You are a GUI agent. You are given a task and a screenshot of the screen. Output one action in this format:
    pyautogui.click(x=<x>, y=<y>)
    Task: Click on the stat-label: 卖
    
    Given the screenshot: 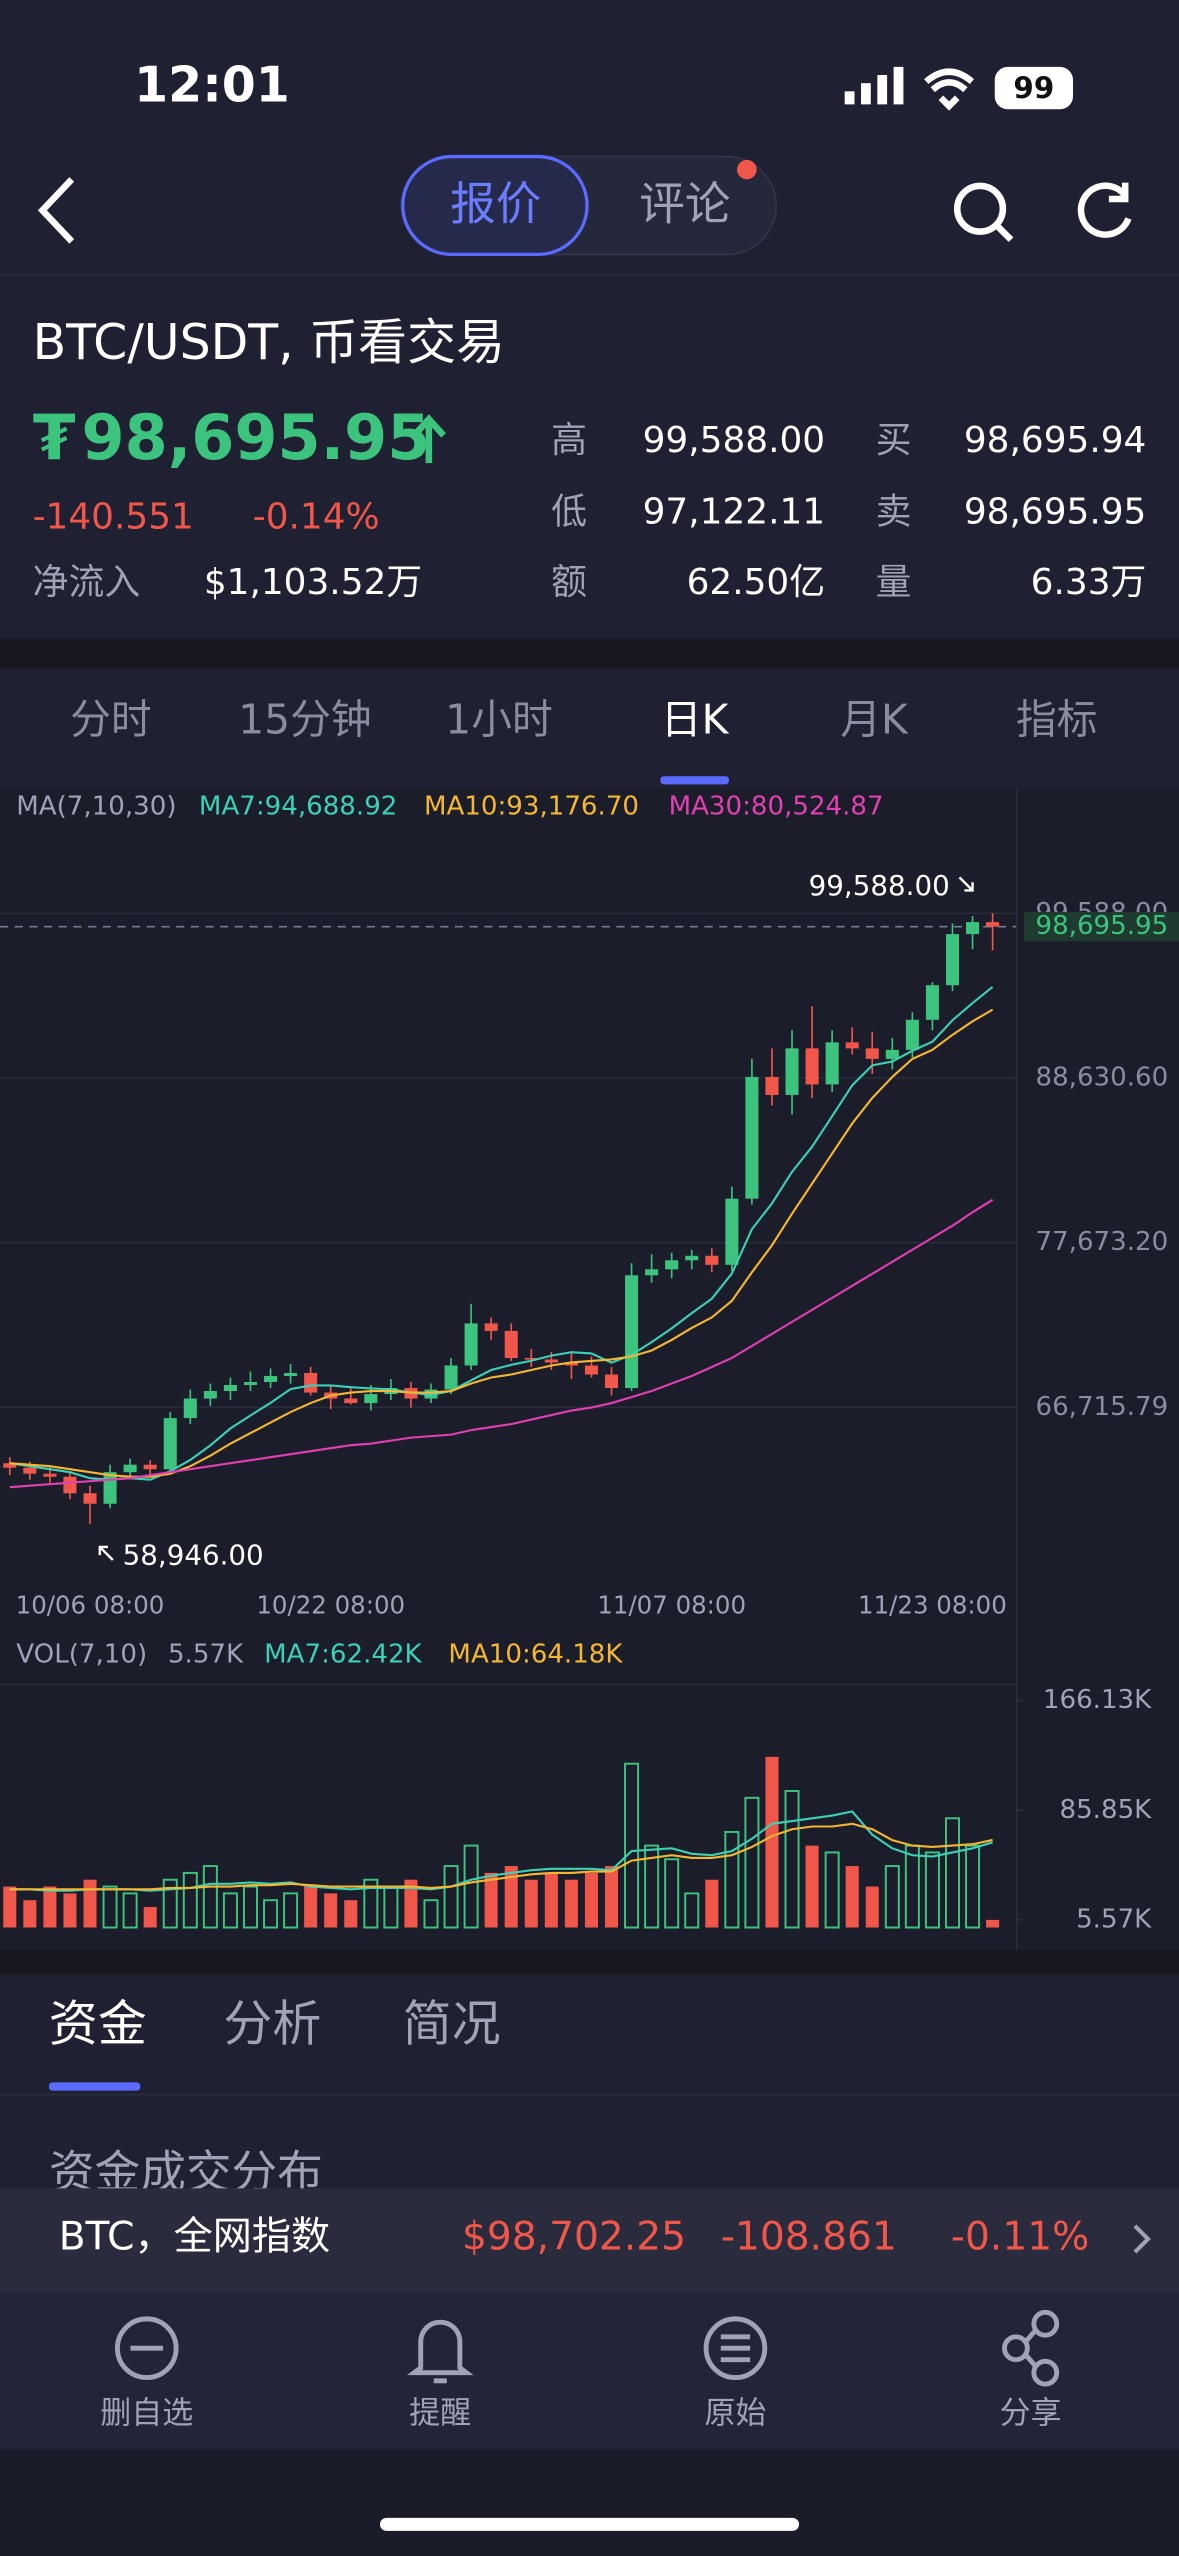 What is the action you would take?
    pyautogui.click(x=894, y=512)
    